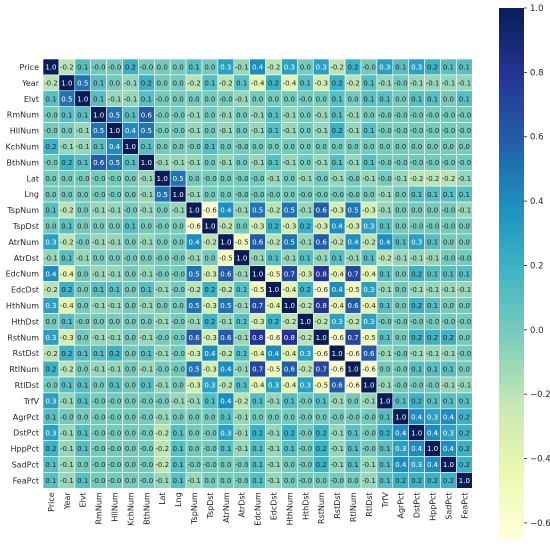  I want to click on row-label: TspDst, so click(25, 226).